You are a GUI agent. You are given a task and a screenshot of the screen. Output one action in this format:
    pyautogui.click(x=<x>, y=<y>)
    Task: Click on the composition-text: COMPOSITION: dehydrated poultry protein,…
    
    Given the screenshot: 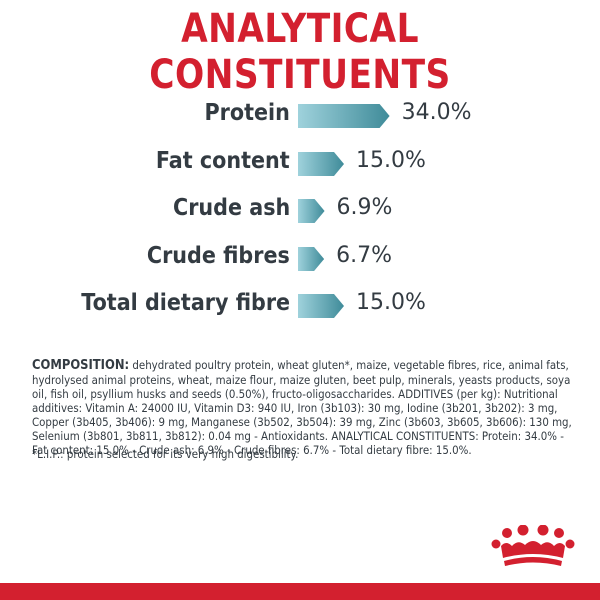 What is the action you would take?
    pyautogui.click(x=302, y=407)
    